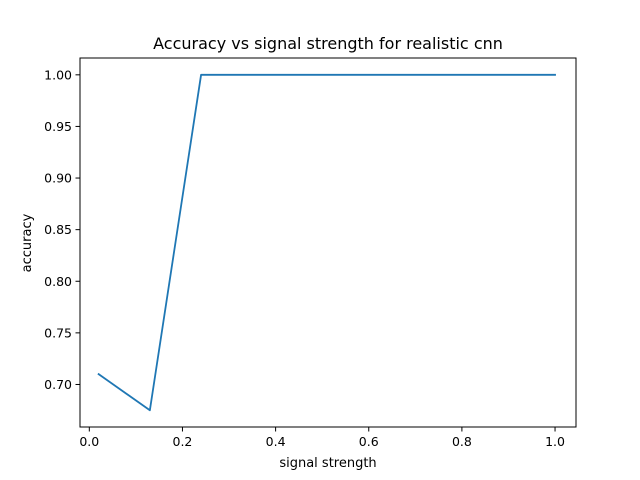  What do you see at coordinates (89, 441) in the screenshot?
I see `x-tick-label: 0.0` at bounding box center [89, 441].